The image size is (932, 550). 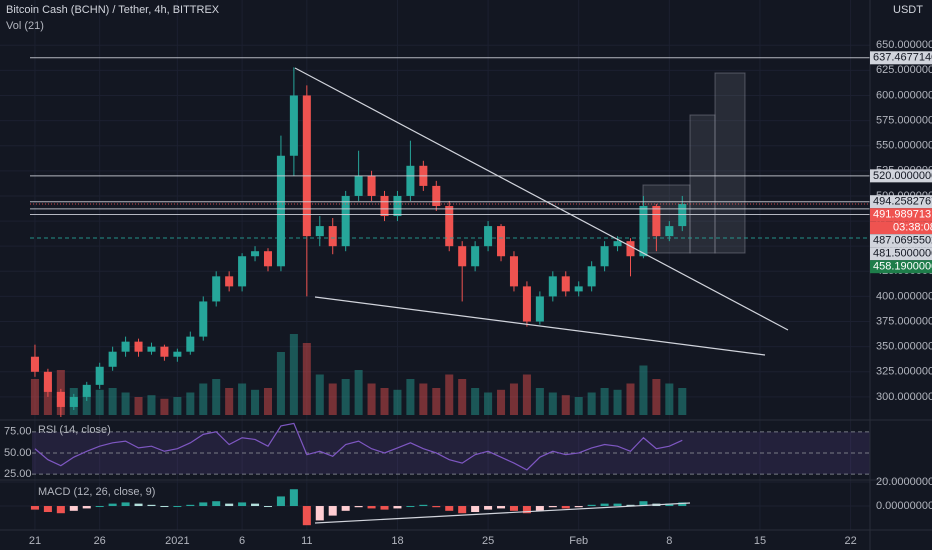 I want to click on x-tick-label: 26, so click(x=100, y=541).